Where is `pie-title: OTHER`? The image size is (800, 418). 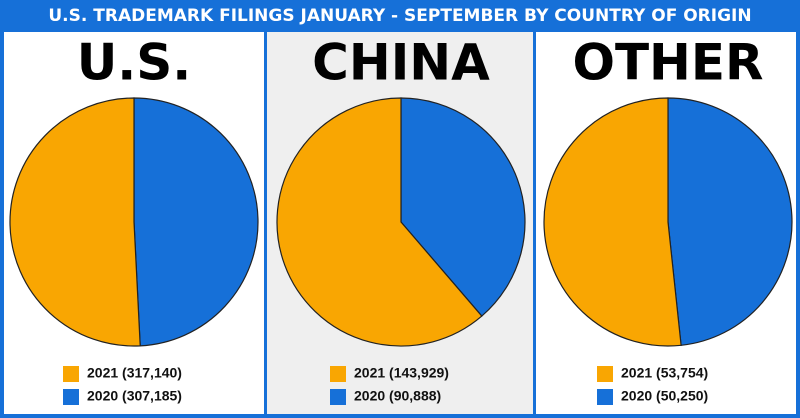
pie-title: OTHER is located at coordinates (667, 63).